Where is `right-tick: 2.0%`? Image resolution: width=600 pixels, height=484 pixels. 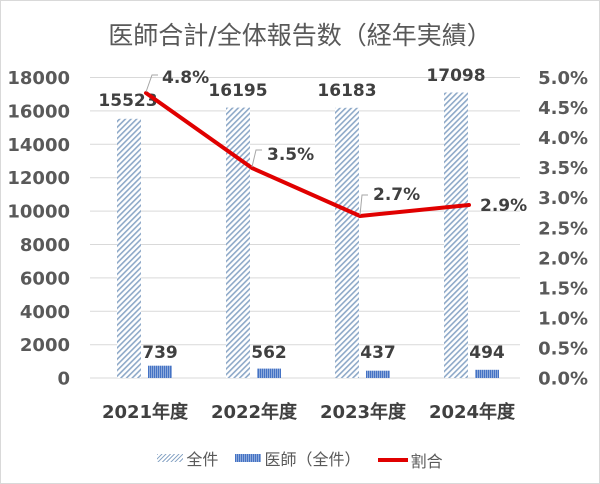 right-tick: 2.0% is located at coordinates (563, 259).